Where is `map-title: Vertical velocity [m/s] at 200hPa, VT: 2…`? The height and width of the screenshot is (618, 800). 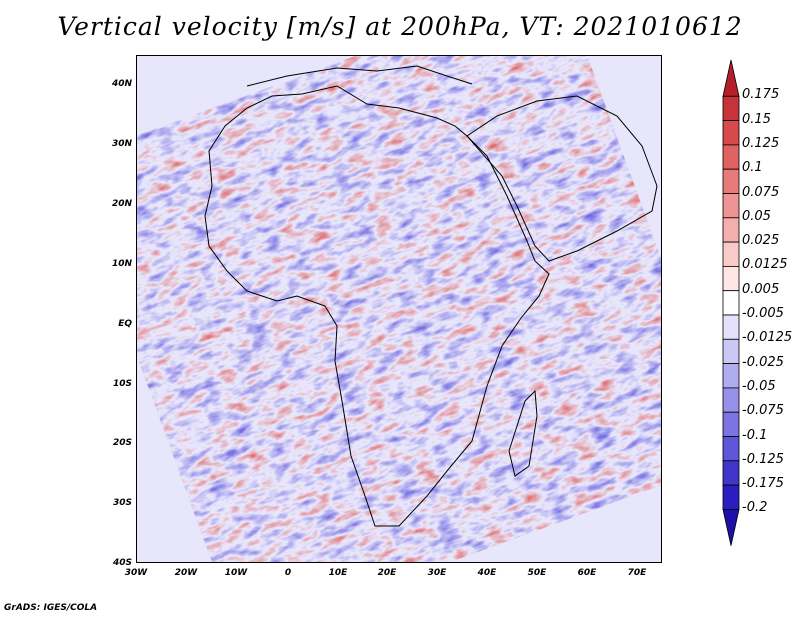
map-title: Vertical velocity [m/s] at 200hPa, VT: 2… is located at coordinates (400, 26).